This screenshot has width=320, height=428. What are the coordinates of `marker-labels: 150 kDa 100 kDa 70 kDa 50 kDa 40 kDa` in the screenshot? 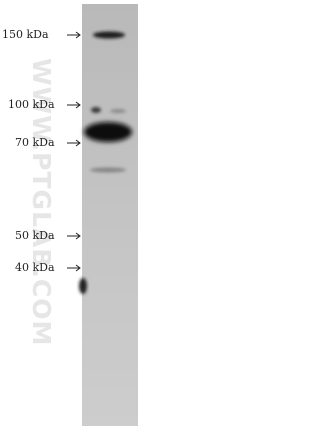 It's located at (28, 151).